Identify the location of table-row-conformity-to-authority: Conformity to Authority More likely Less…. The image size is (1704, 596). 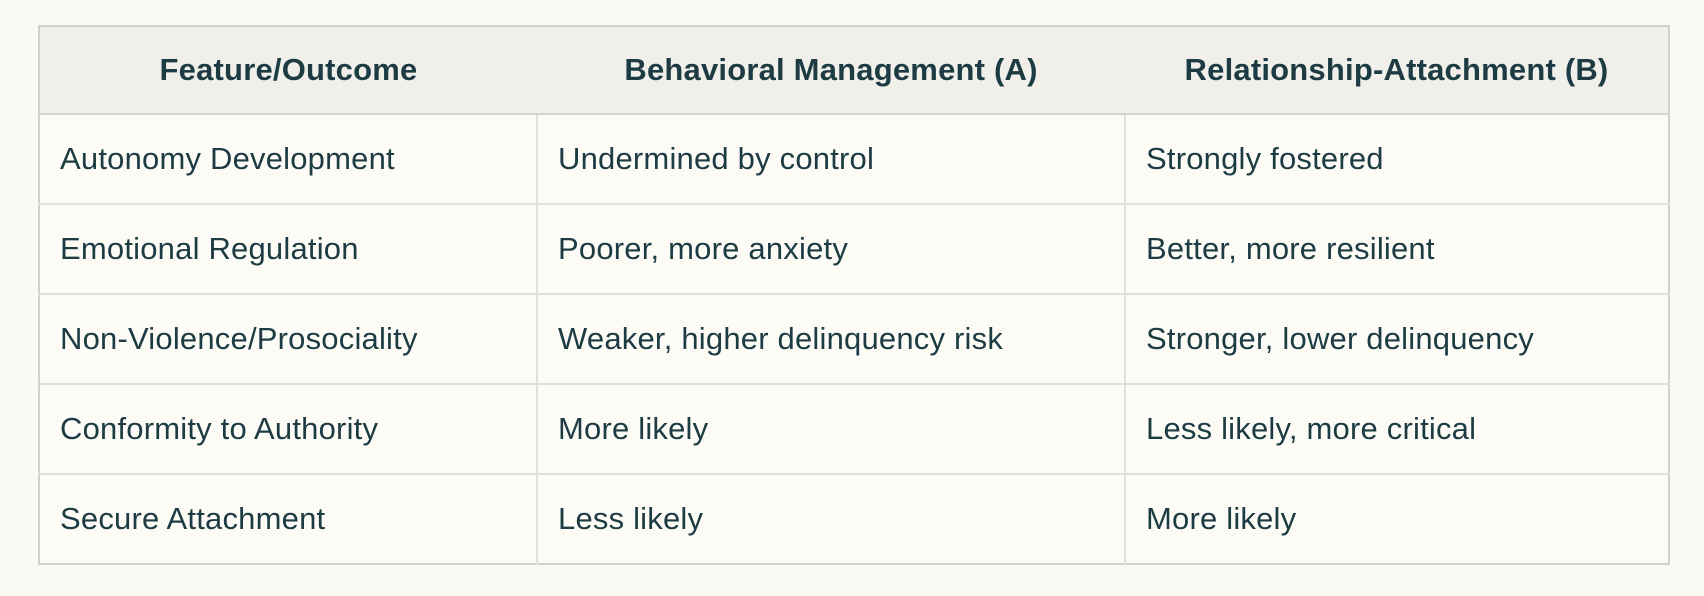
(854, 428).